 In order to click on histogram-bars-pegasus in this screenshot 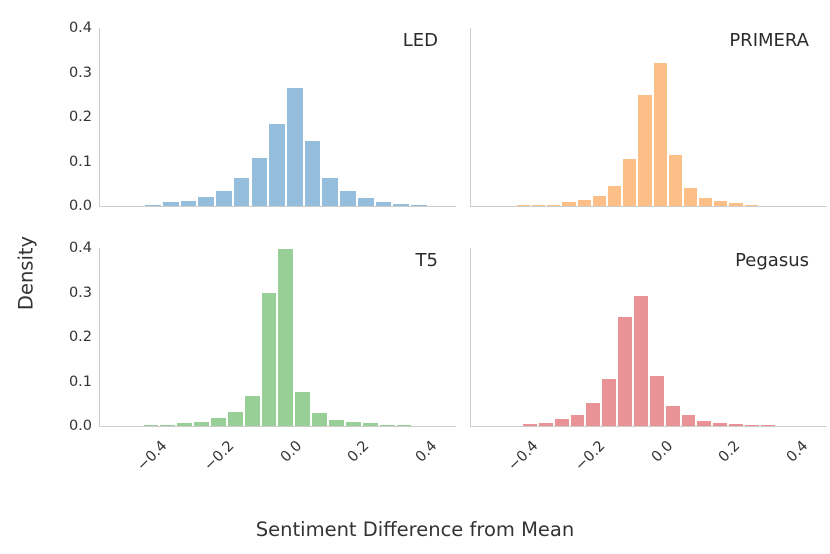, I will do `click(649, 337)`.